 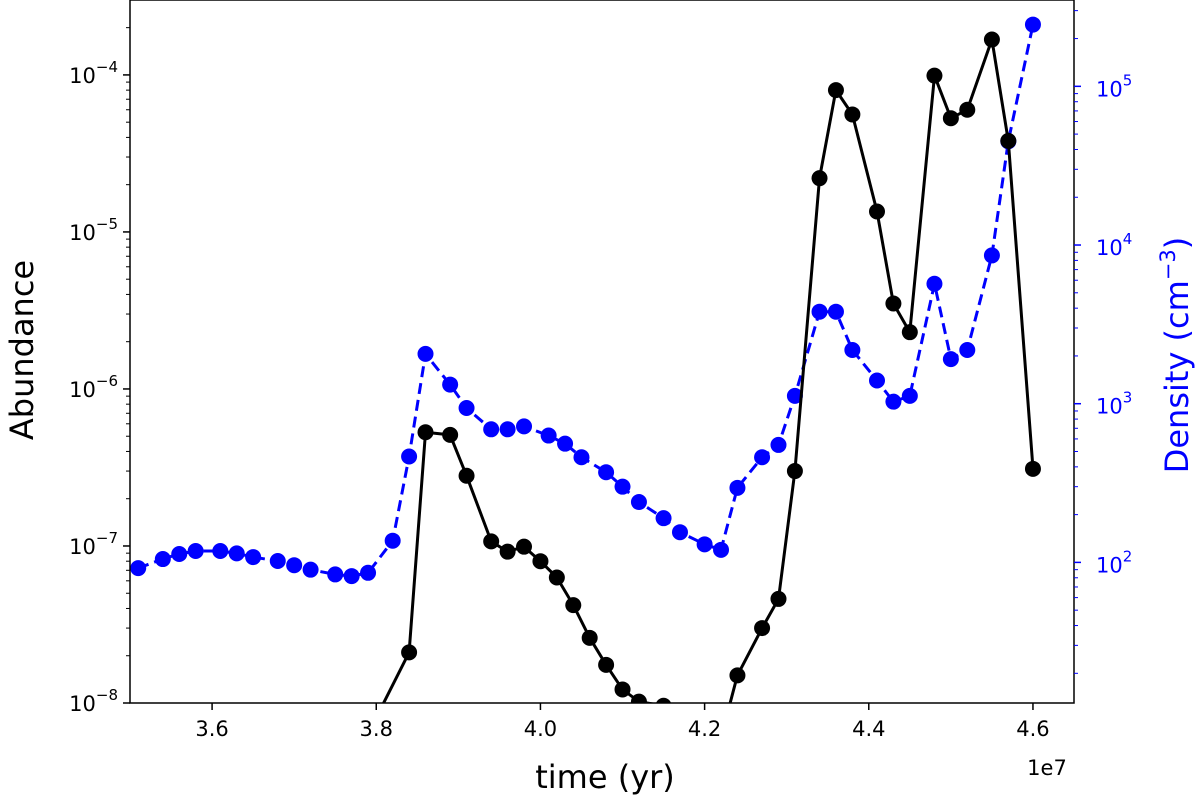 What do you see at coordinates (1047, 768) in the screenshot?
I see `x-offset-label: 1e7` at bounding box center [1047, 768].